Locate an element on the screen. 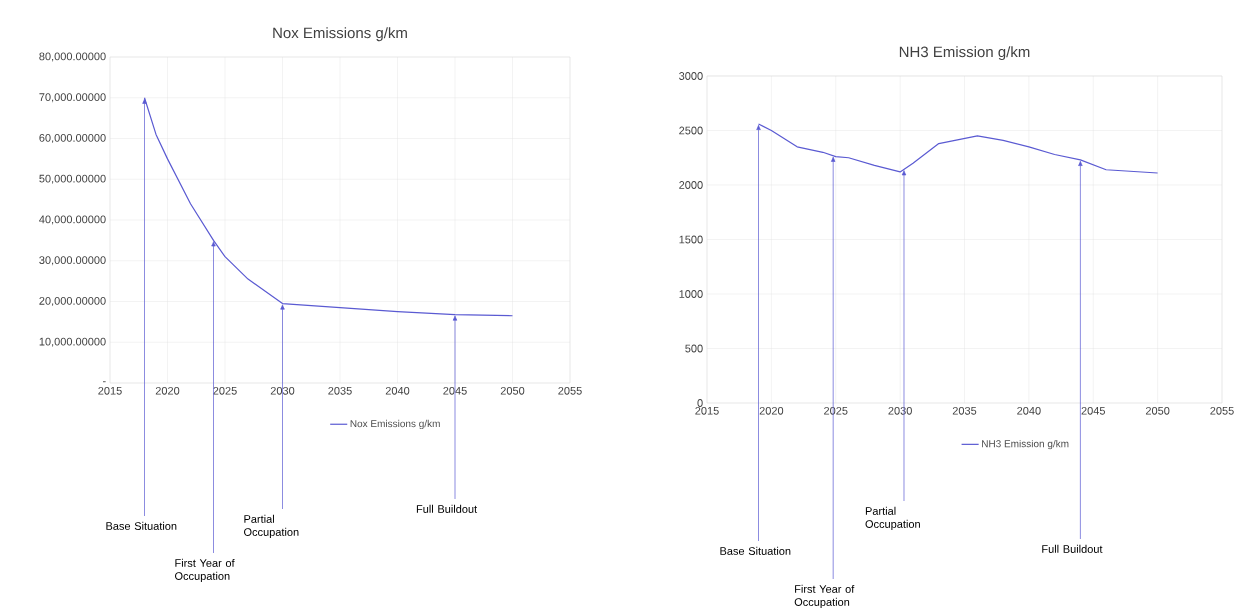 Image resolution: width=1240 pixels, height=616 pixels. y-tick-label: 1000 is located at coordinates (691, 294).